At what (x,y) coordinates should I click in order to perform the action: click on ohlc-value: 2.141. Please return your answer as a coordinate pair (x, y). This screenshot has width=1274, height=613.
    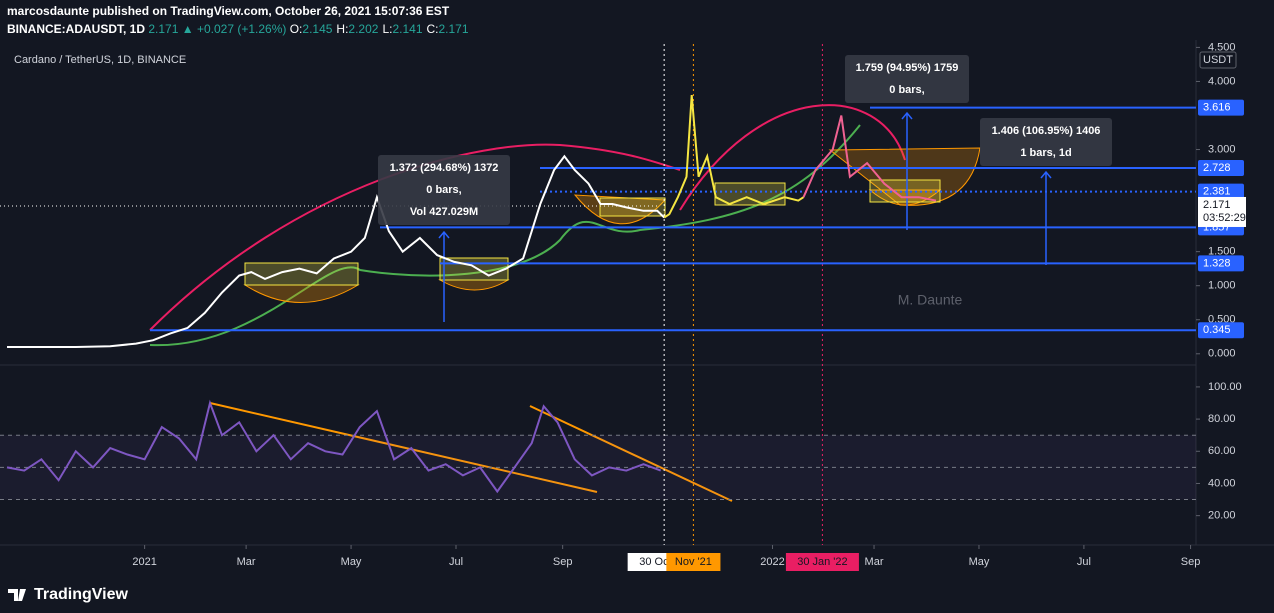
    Looking at the image, I should click on (407, 29).